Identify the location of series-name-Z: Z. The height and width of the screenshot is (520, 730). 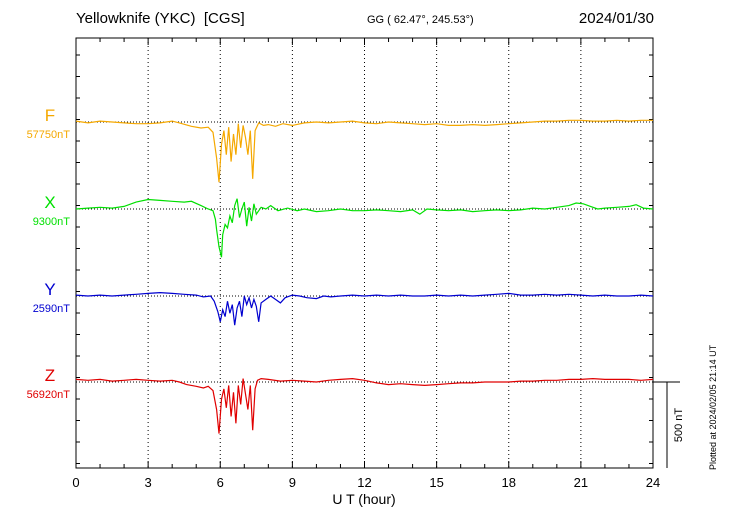
(50, 375).